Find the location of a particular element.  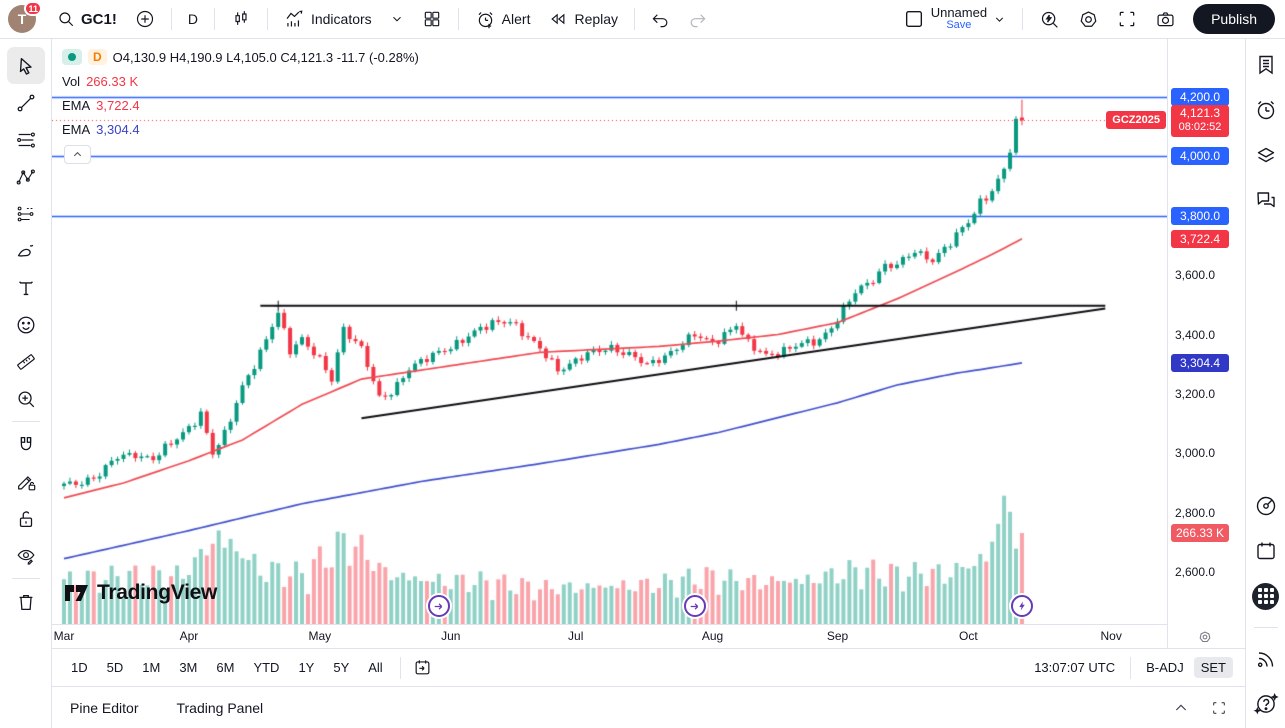

axis-settings-gear-icon is located at coordinates (1205, 637).